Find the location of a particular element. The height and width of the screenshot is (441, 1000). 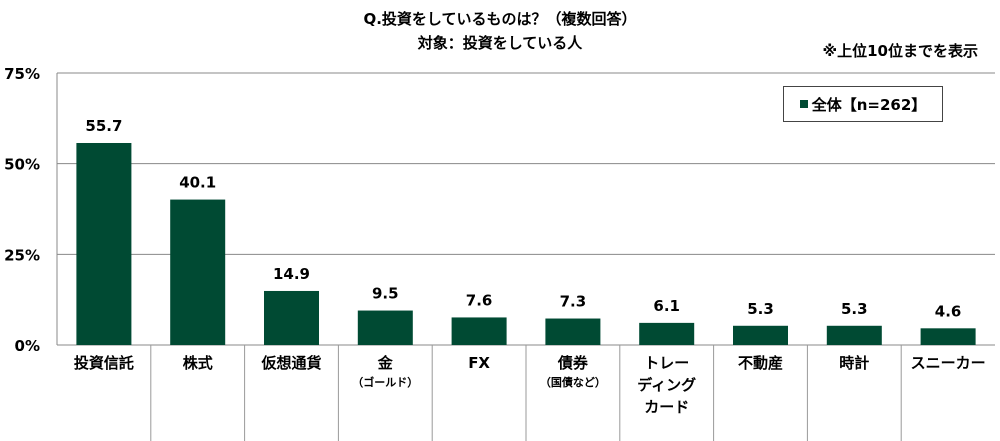

legend: 全体【n=262】 is located at coordinates (863, 104).